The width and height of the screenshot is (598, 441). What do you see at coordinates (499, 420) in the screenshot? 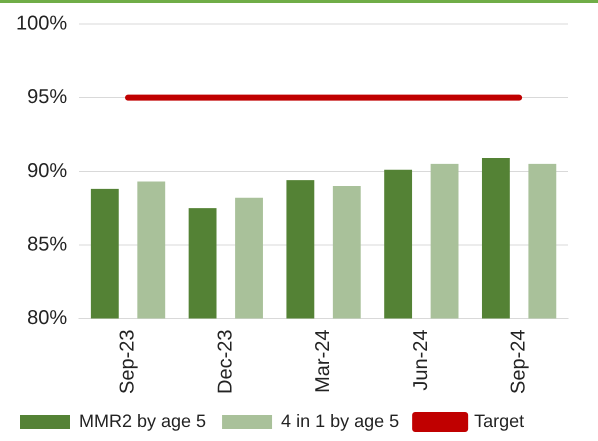
I see `legend-label: Target` at bounding box center [499, 420].